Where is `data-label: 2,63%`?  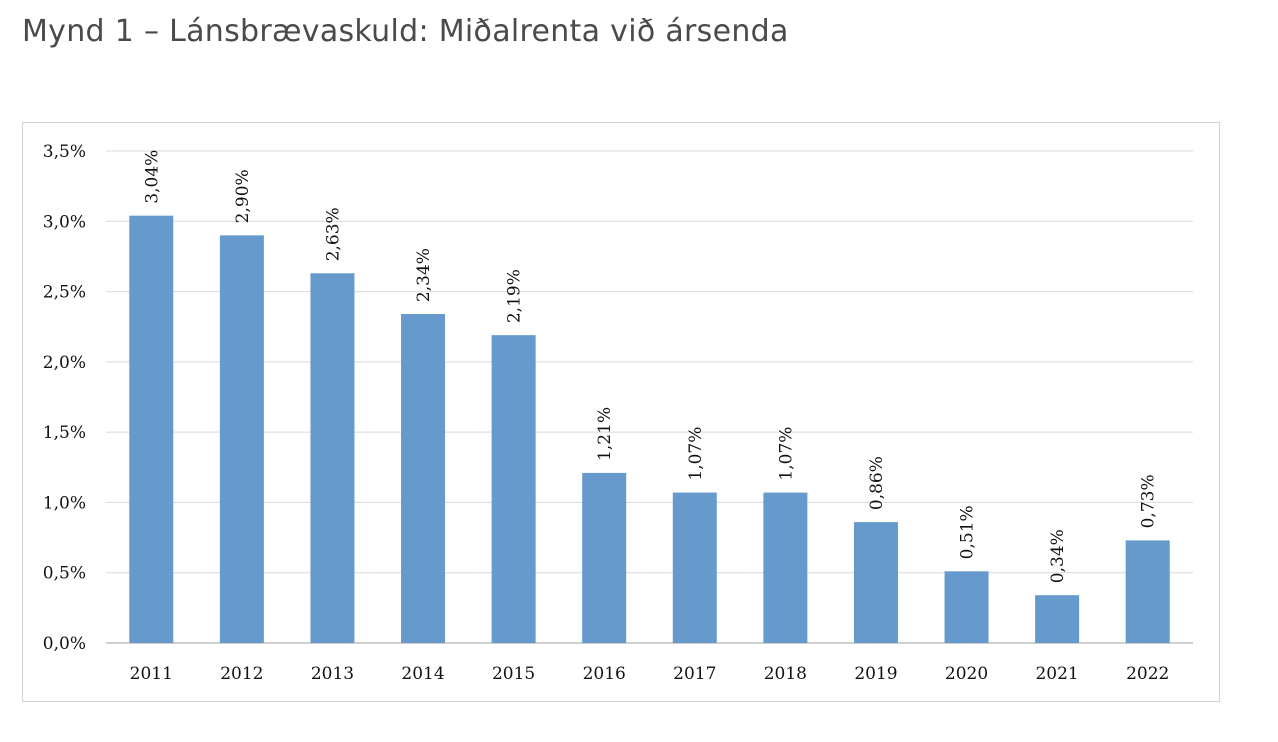 data-label: 2,63% is located at coordinates (333, 234).